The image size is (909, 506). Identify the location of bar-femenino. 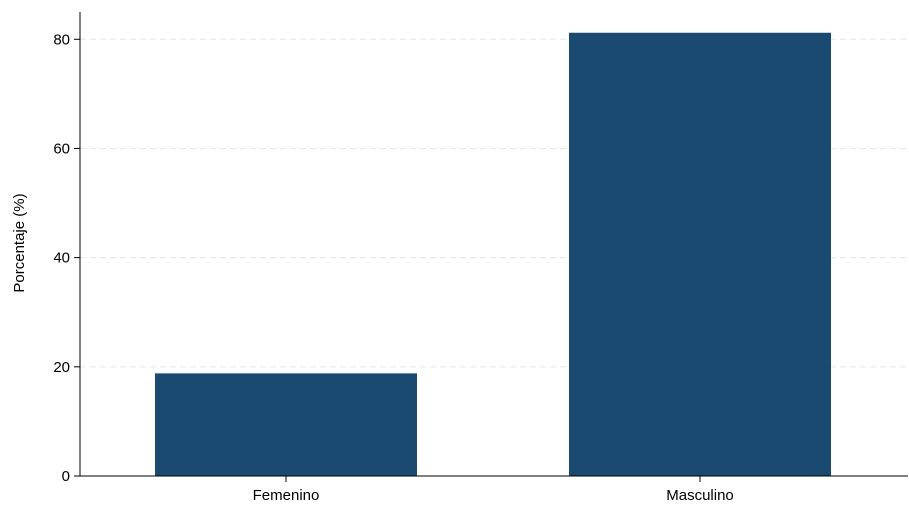
(286, 424).